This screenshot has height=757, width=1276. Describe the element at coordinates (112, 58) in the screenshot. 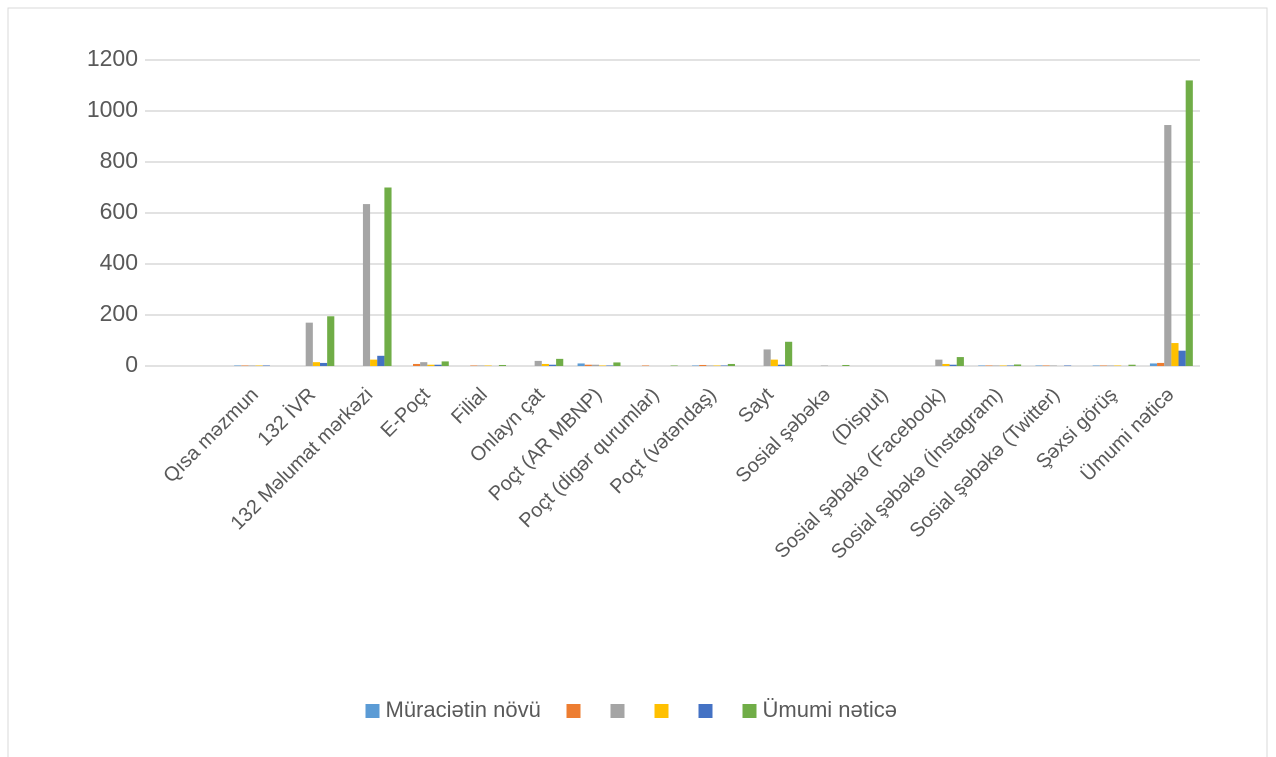

I see `y-tick-label: 1200` at that location.